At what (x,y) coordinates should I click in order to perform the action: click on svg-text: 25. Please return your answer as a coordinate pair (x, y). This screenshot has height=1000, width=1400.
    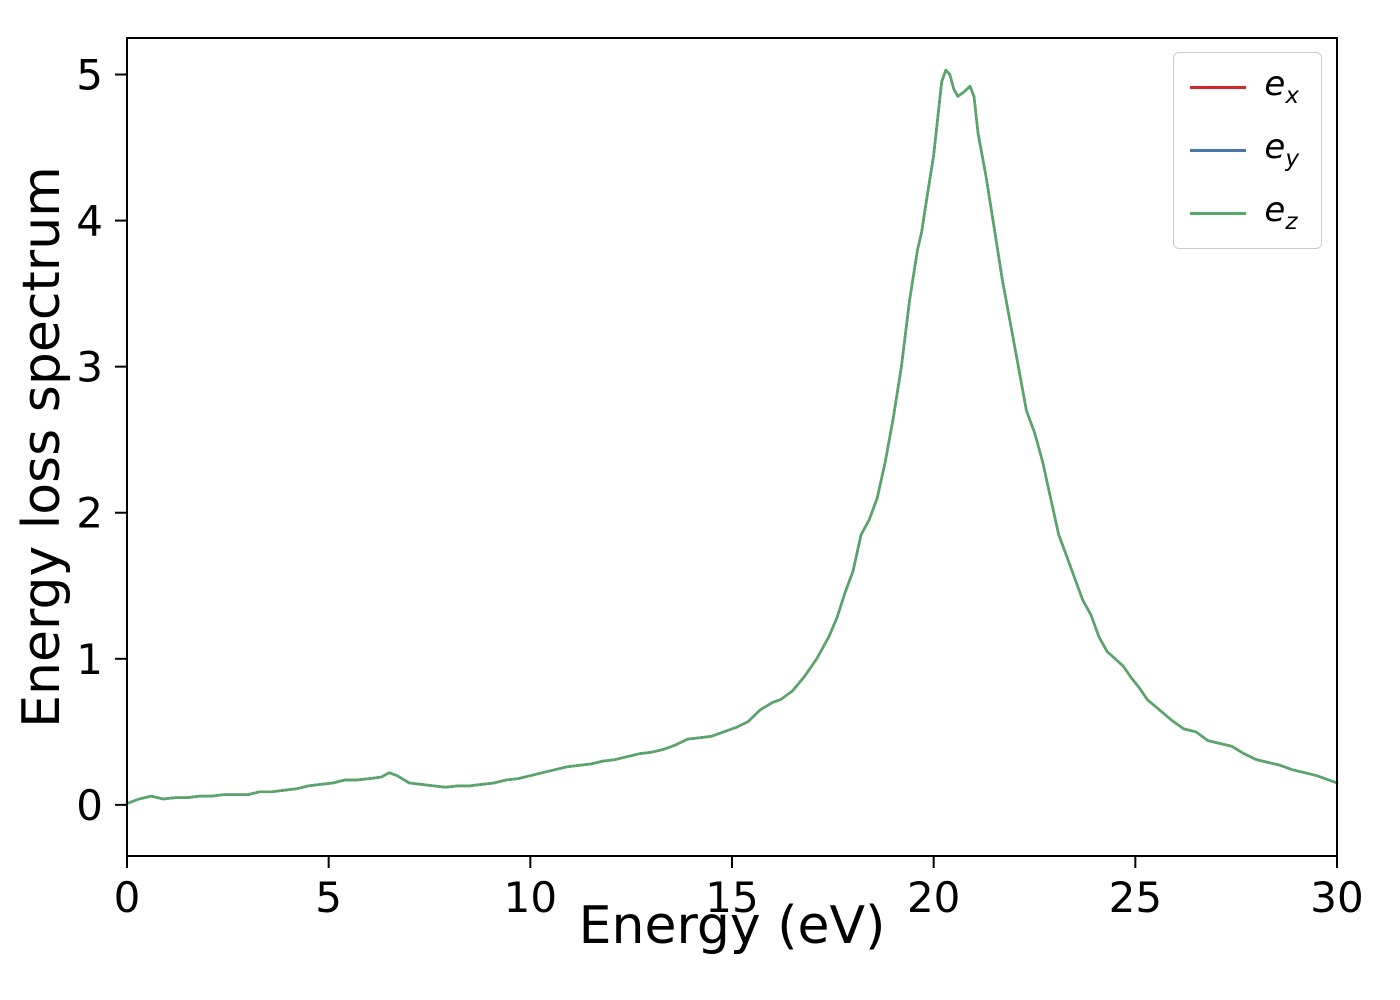
    Looking at the image, I should click on (1135, 897).